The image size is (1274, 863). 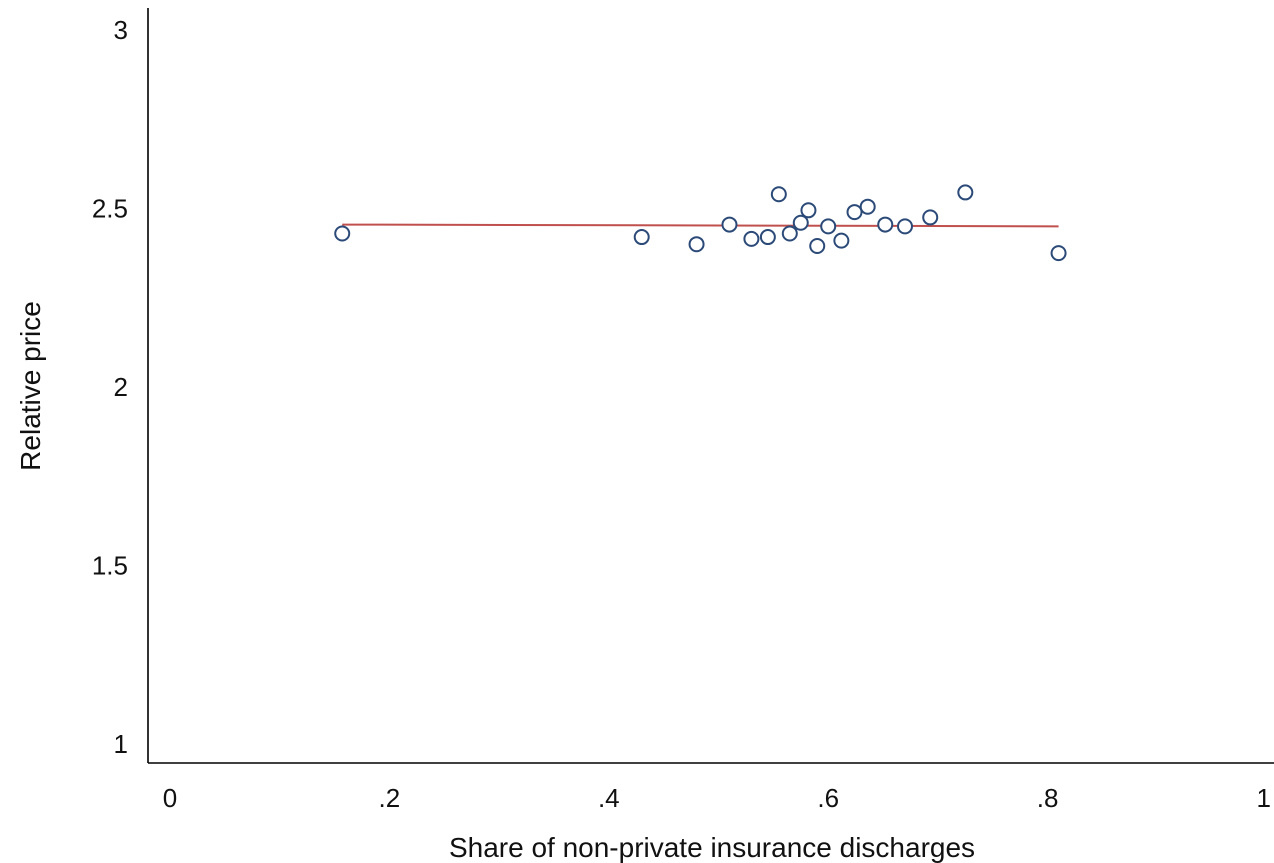 I want to click on x-tick-label: .2, so click(x=390, y=798).